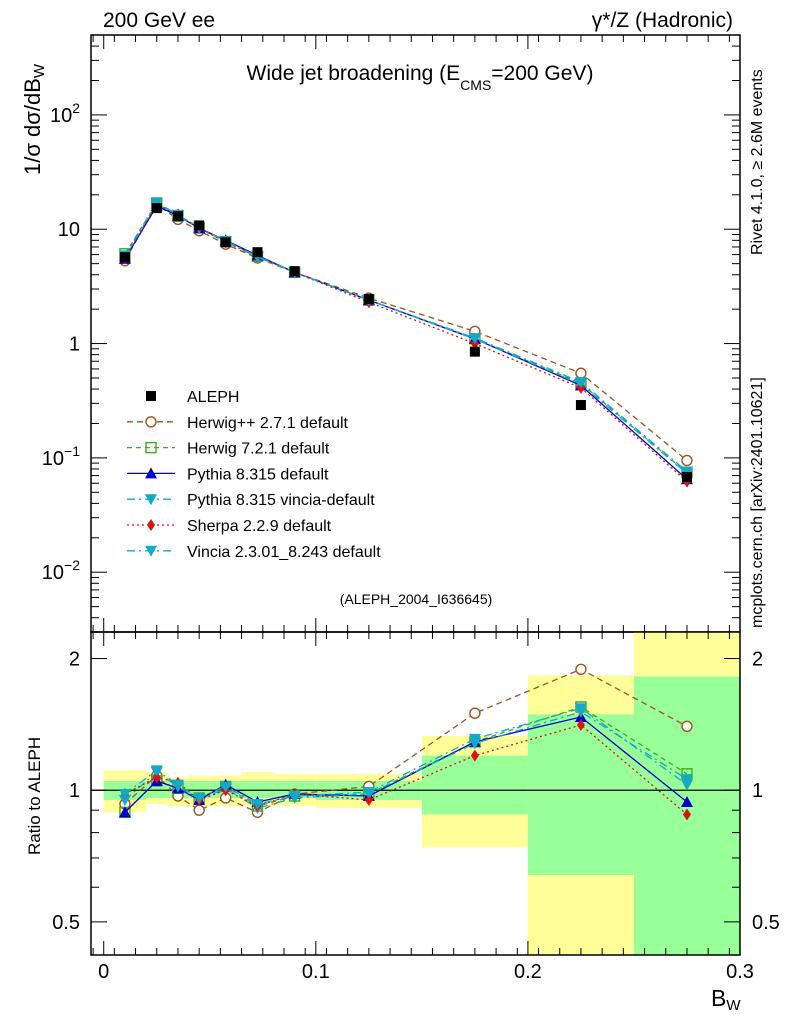 The width and height of the screenshot is (786, 1024). What do you see at coordinates (61, 456) in the screenshot?
I see `y-tick-label: 10⁻¹` at bounding box center [61, 456].